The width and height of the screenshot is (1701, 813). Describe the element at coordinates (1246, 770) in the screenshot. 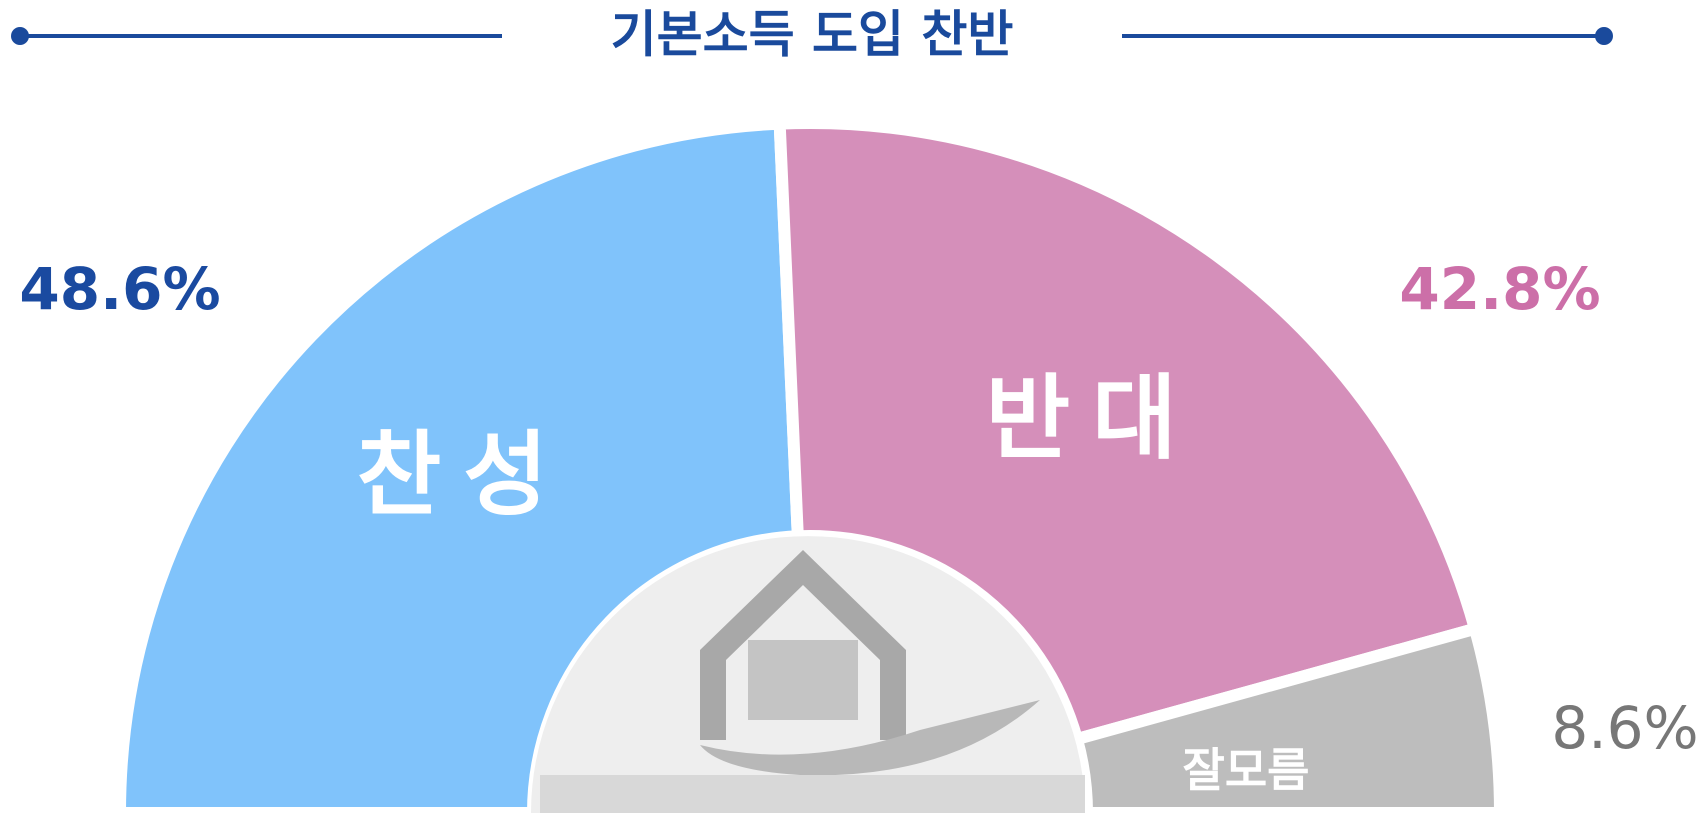

I see `category-label: 잘모름` at that location.